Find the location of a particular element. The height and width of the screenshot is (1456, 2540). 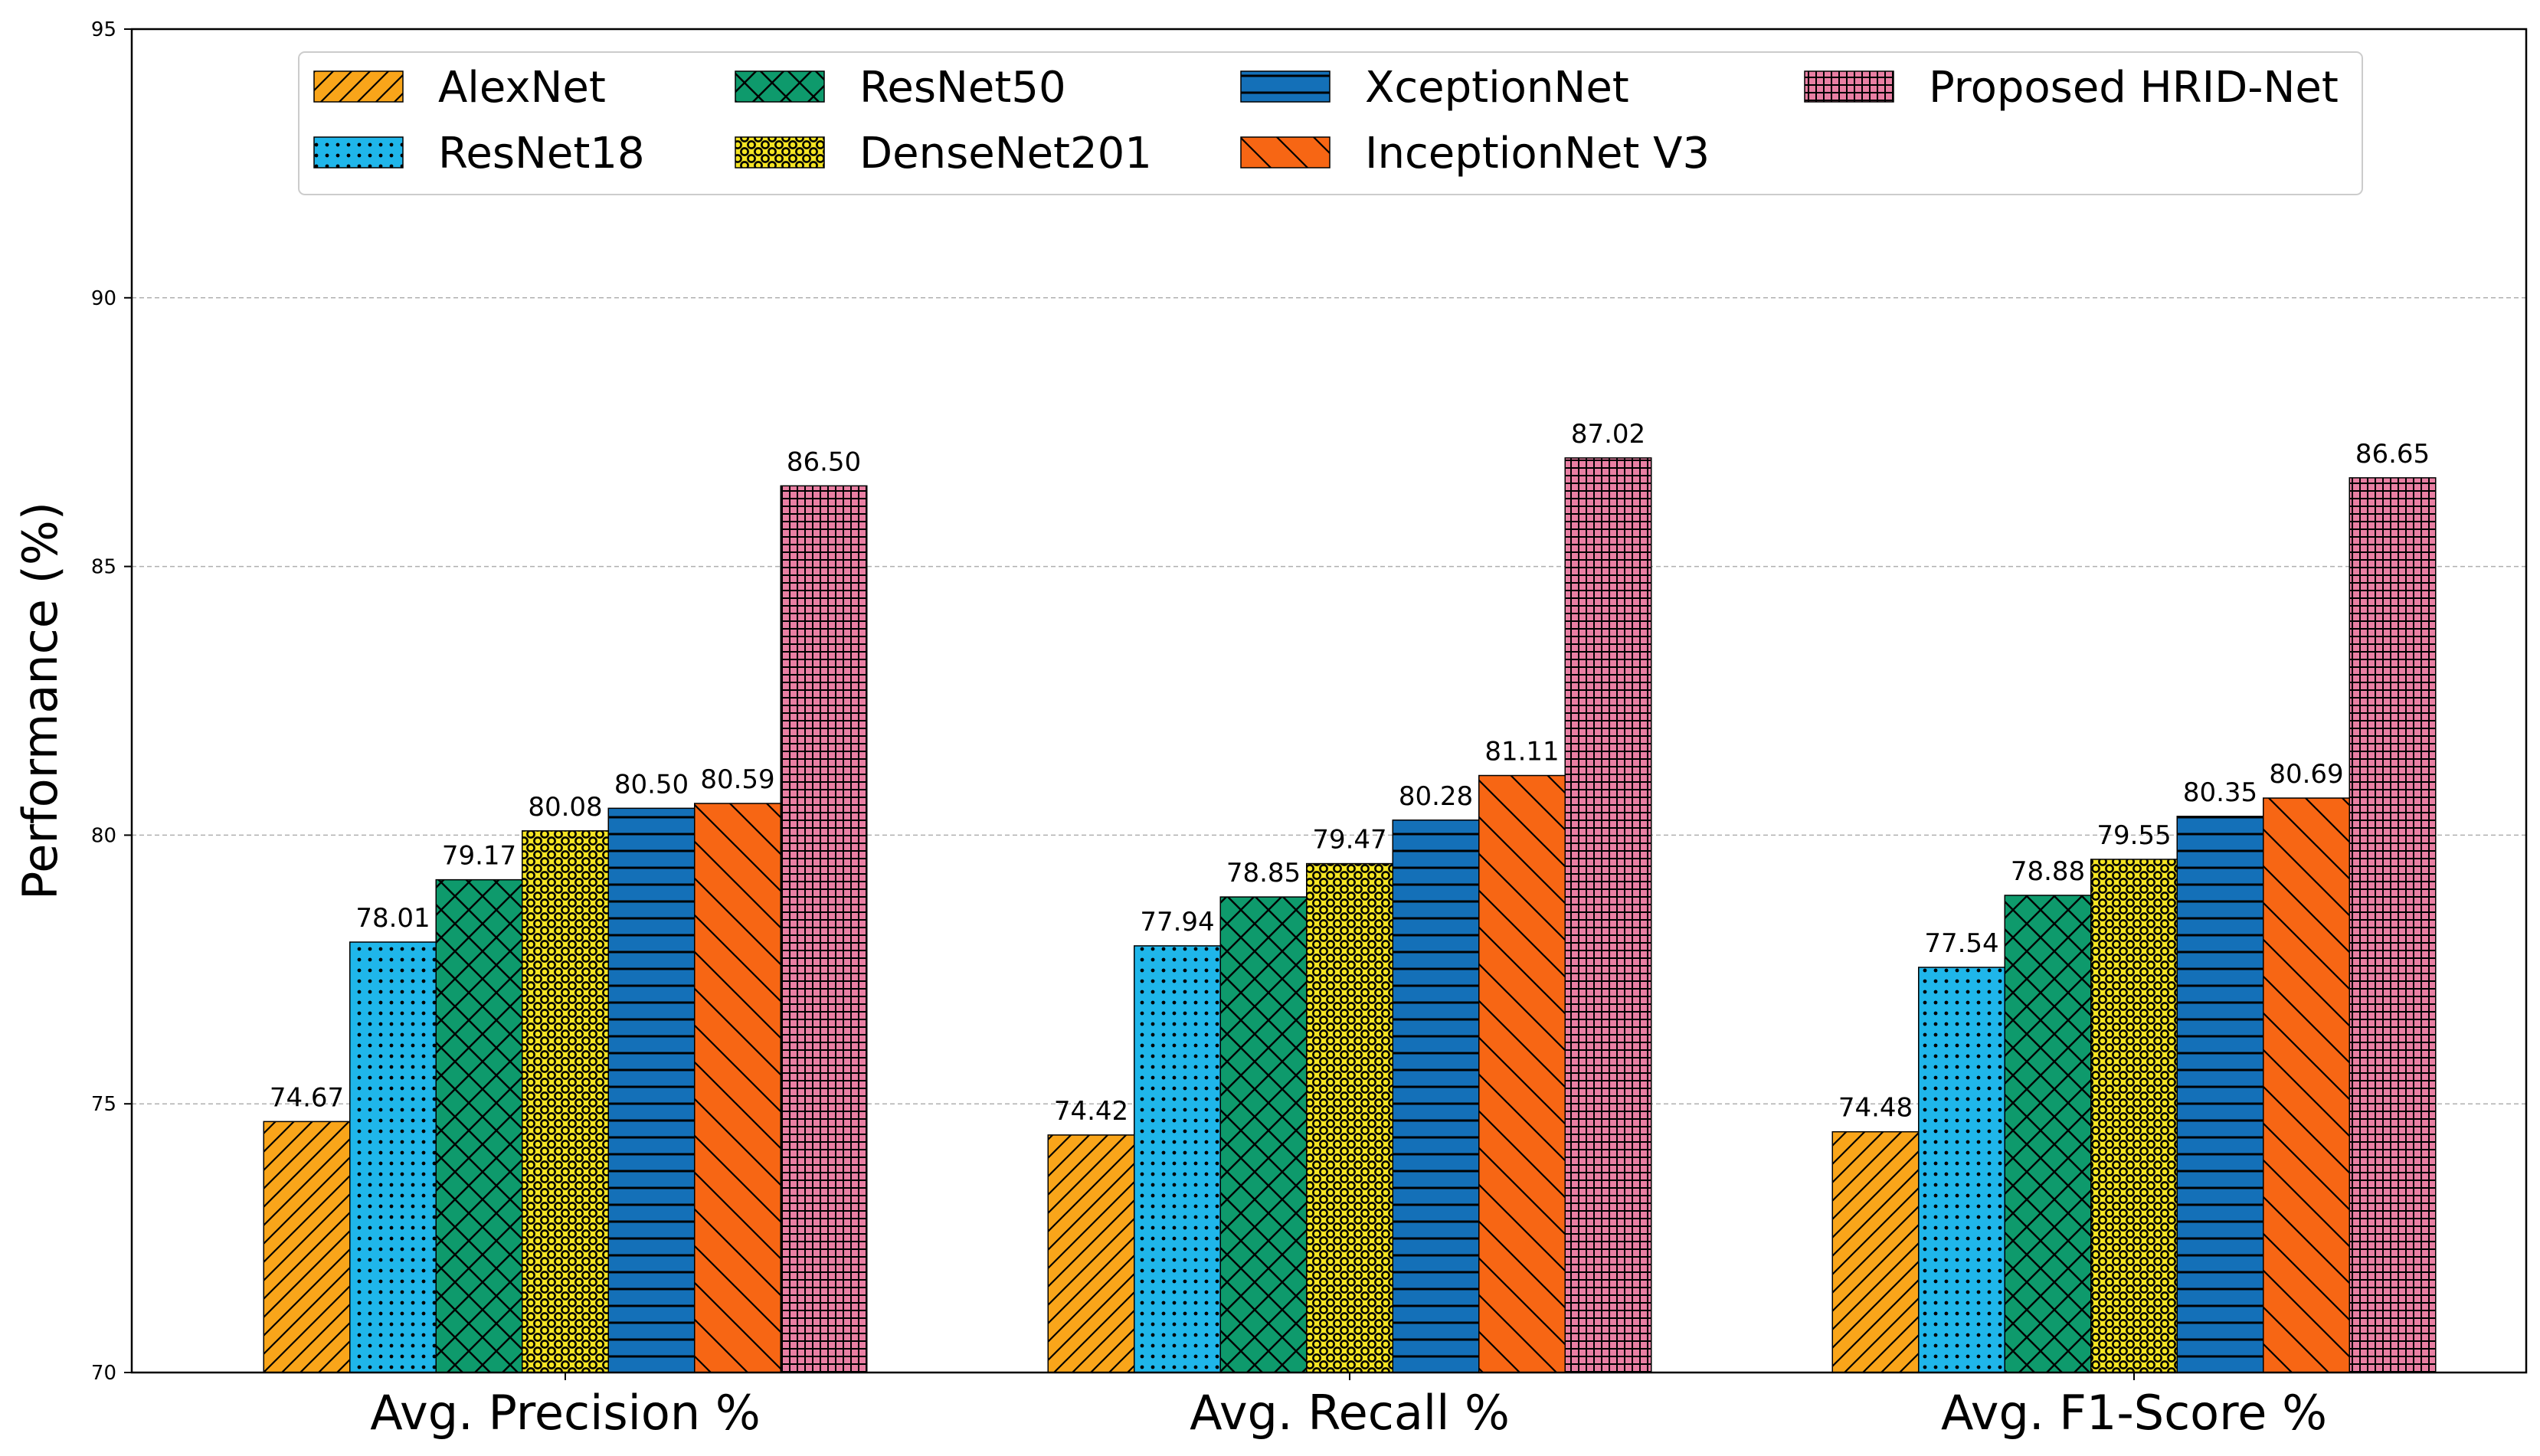

data-label-resnet18-avg-recall: 77.94 is located at coordinates (1177, 922).